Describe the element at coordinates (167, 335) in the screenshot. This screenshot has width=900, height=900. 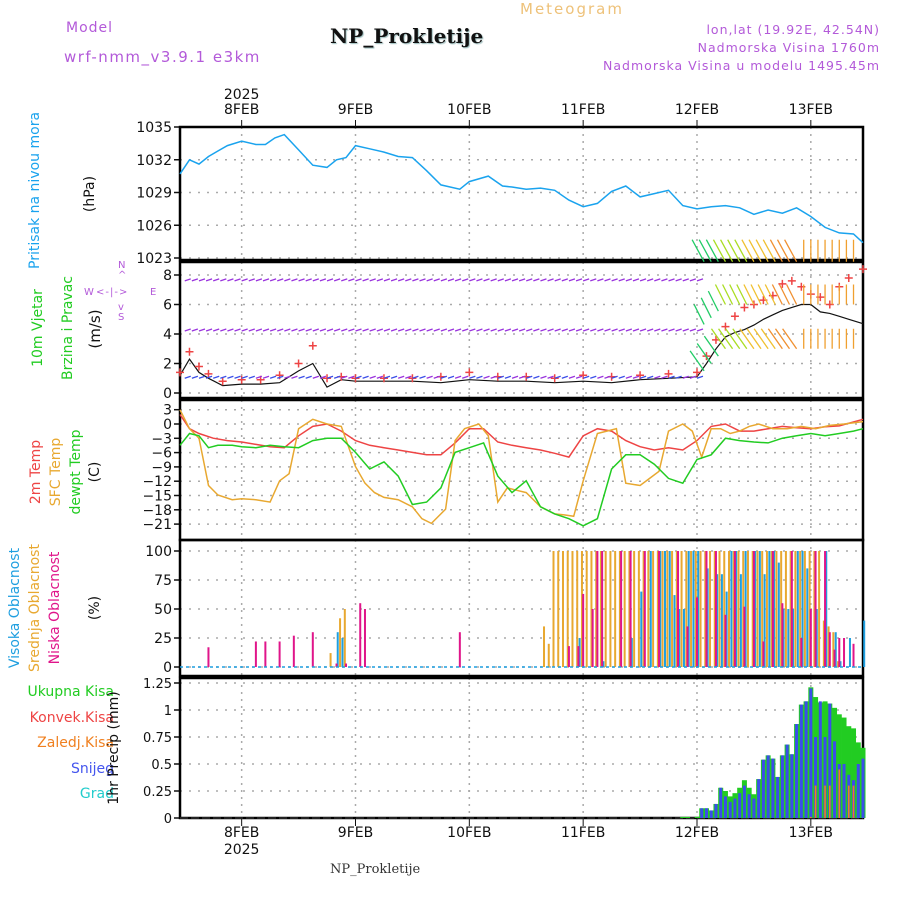
I see `y-tick-label: 4` at that location.